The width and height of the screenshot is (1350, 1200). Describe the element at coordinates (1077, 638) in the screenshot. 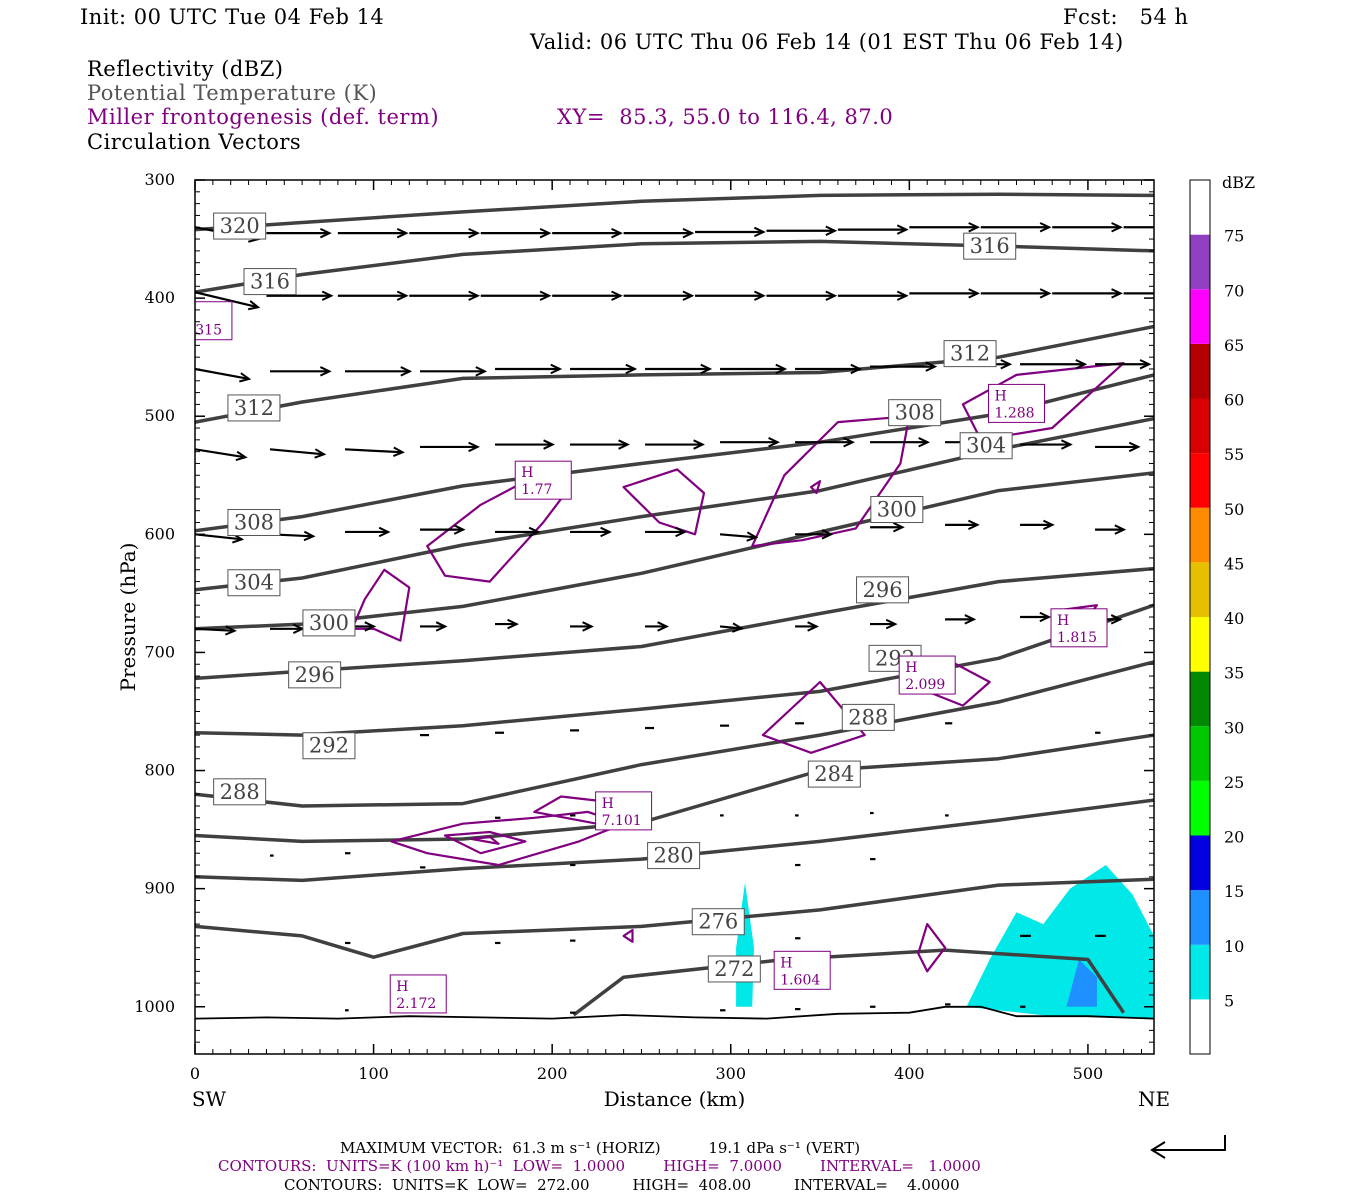

I see `fronto-max-value: 1.815` at that location.